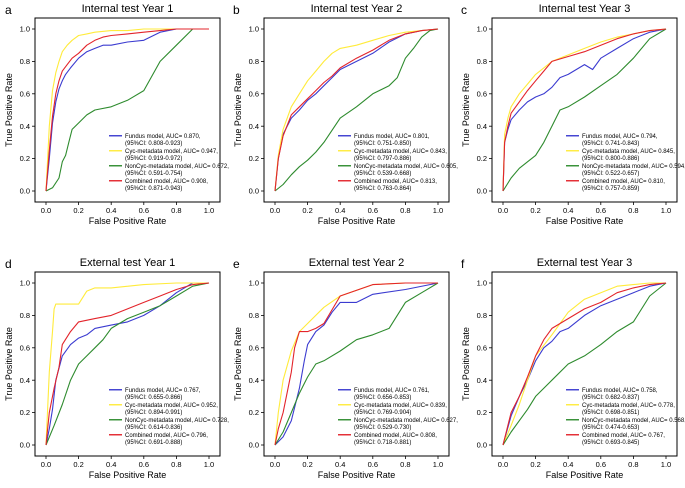  I want to click on legend-ci: (95%CI: 0.741-0.843), so click(610, 144).